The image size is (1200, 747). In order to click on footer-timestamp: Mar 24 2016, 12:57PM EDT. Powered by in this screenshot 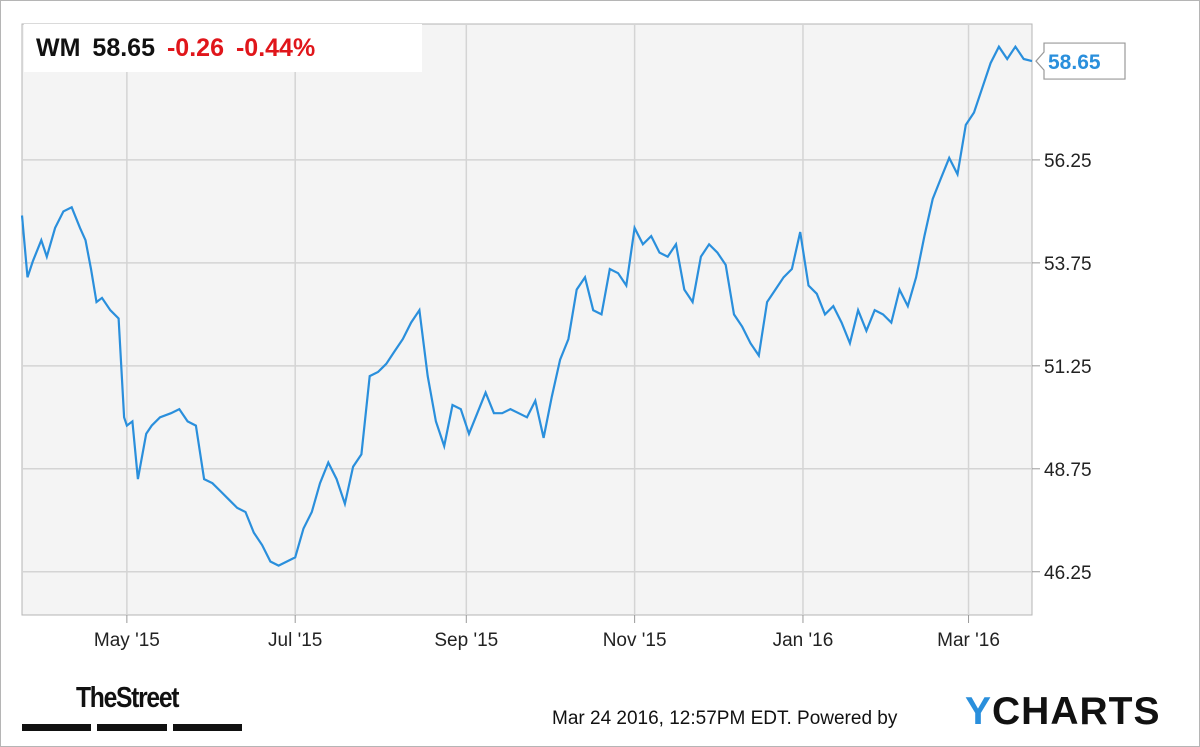, I will do `click(724, 719)`.